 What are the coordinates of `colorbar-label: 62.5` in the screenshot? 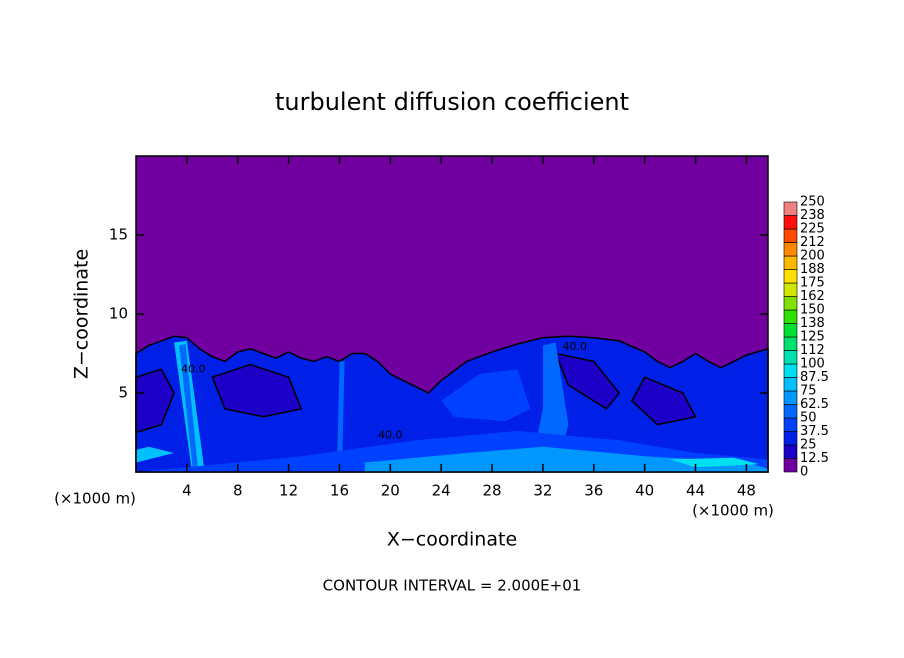 It's located at (814, 404).